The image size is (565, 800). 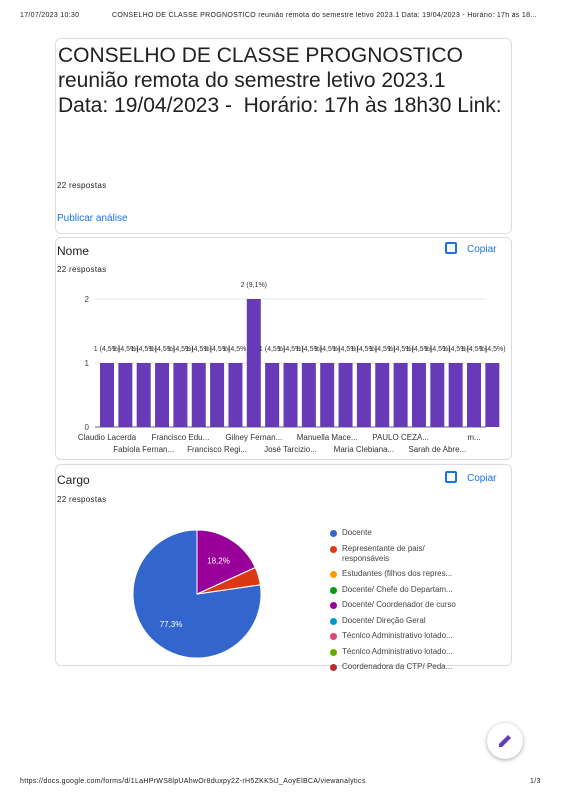 I want to click on slice-label: 18,2%, so click(x=218, y=561).